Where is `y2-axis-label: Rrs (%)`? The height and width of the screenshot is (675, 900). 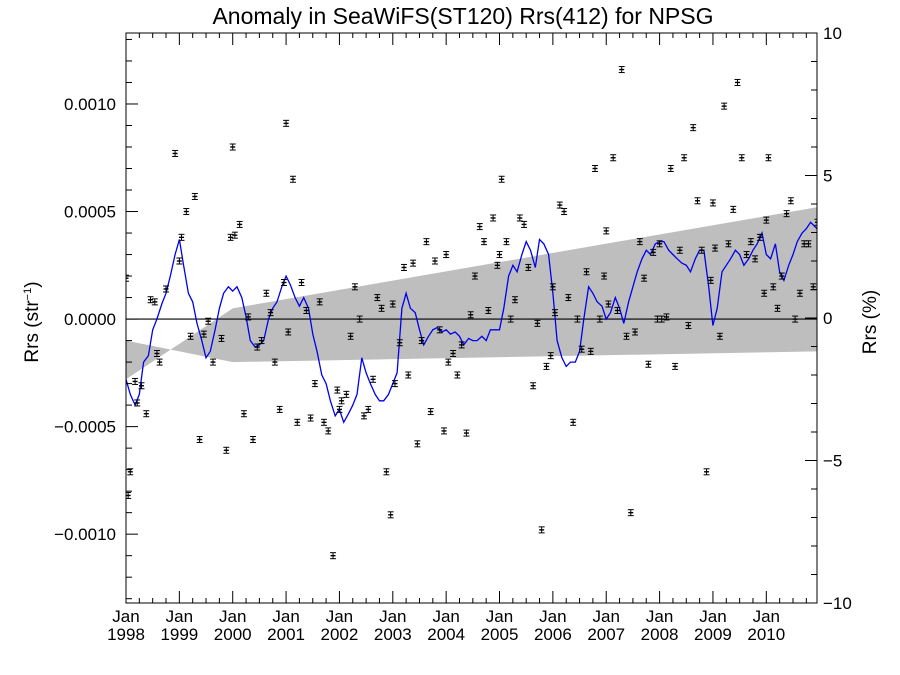 y2-axis-label: Rrs (%) is located at coordinates (870, 322).